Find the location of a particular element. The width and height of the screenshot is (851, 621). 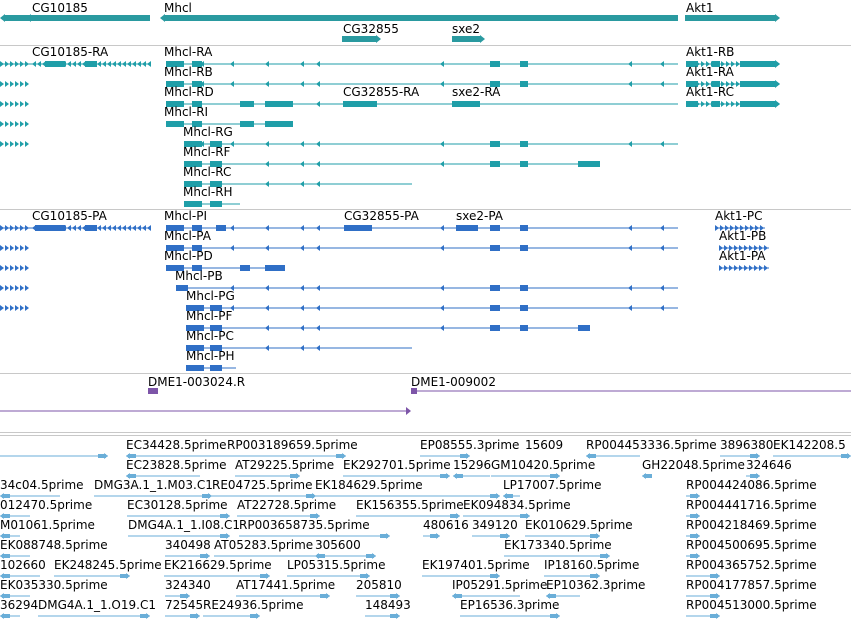

est-label: EK184629.5prime is located at coordinates (369, 485).